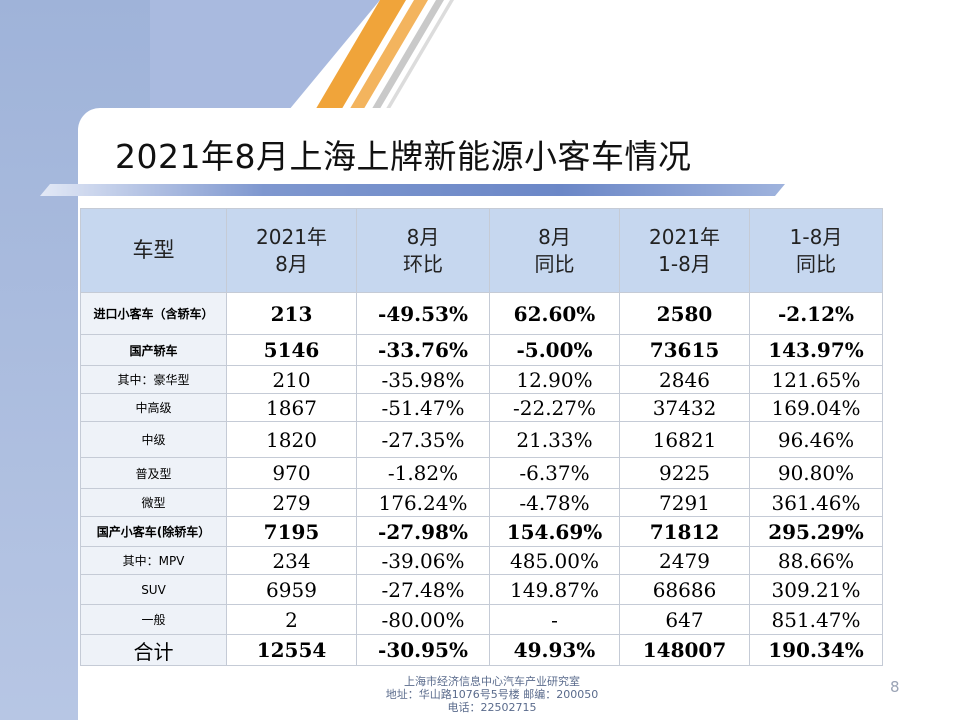 The image size is (960, 720). I want to click on value-cell: 16821, so click(684, 439).